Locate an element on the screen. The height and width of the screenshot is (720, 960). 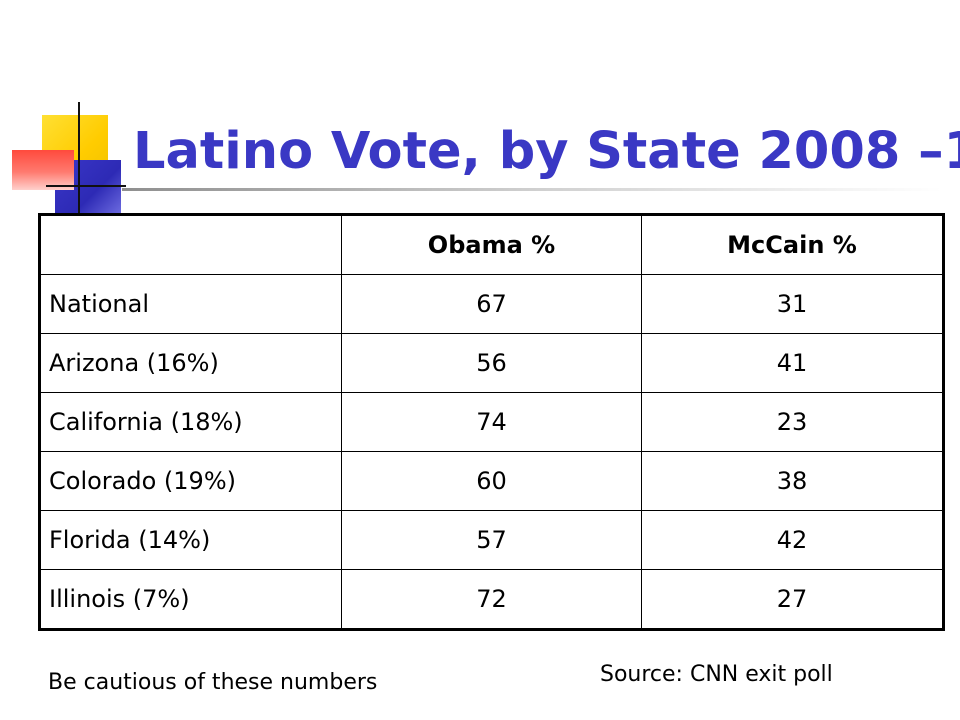
obama-value: 72 is located at coordinates (491, 599).